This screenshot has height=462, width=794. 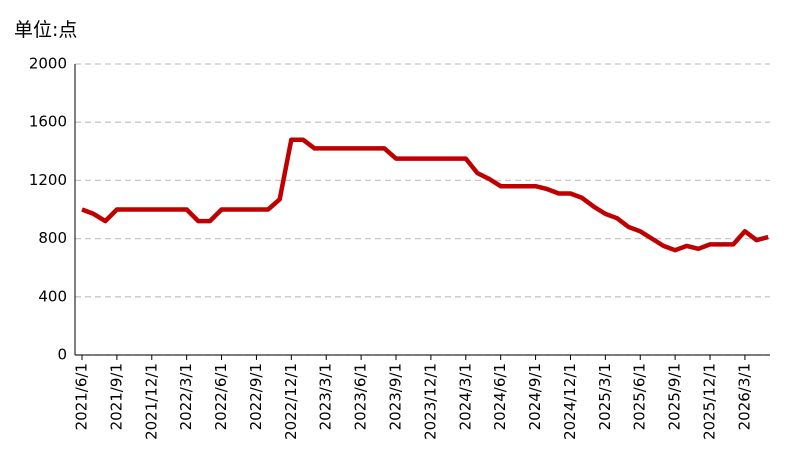 What do you see at coordinates (221, 396) in the screenshot?
I see `x-tick-label: 2022/6/1` at bounding box center [221, 396].